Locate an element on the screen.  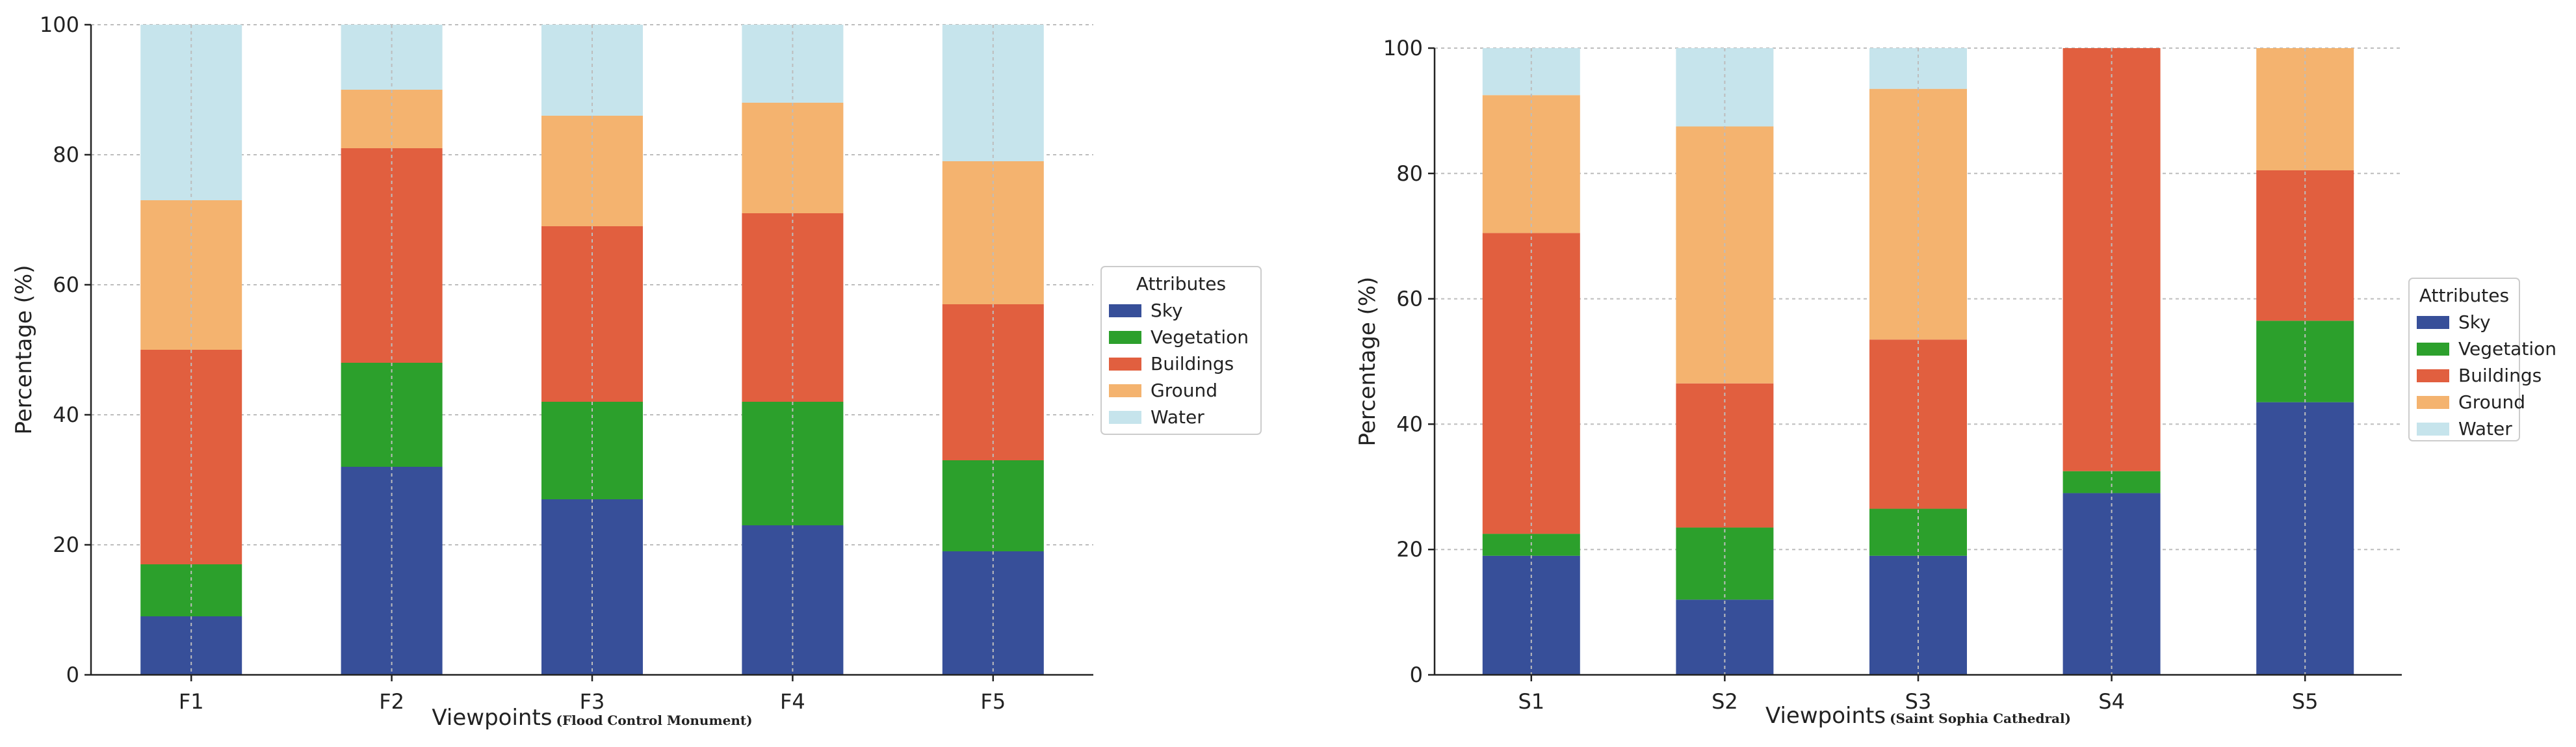
x-axis-label: Viewpoints (Saint Sophia Cathedral) is located at coordinates (1918, 716).